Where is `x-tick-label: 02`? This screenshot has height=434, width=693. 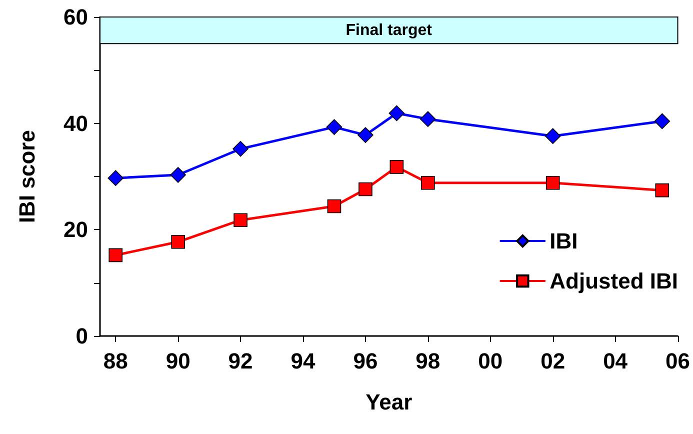 x-tick-label: 02 is located at coordinates (553, 361).